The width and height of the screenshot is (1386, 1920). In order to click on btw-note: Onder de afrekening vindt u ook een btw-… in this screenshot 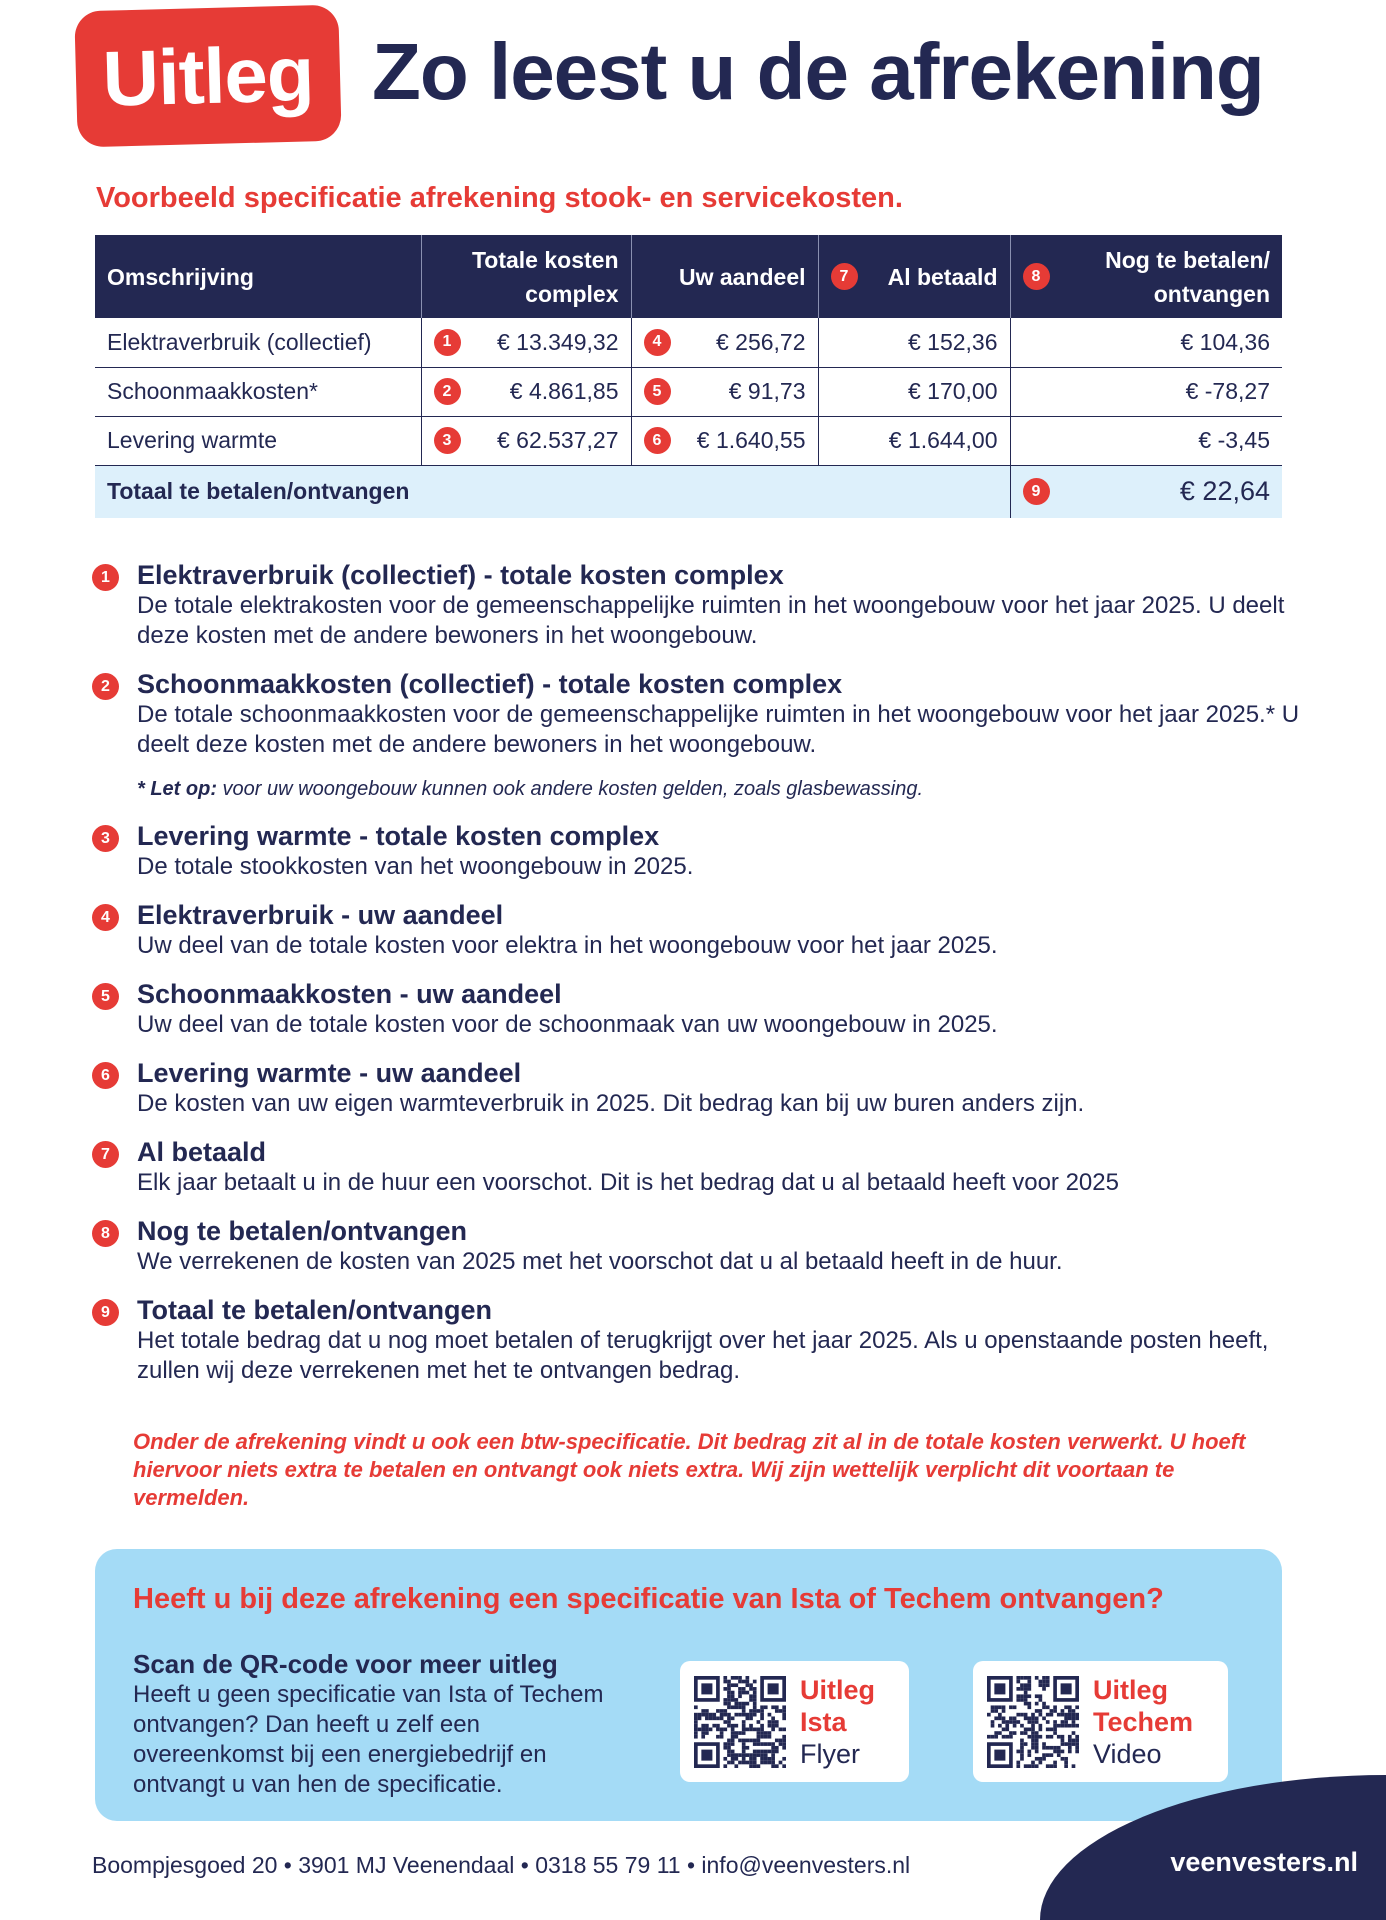, I will do `click(689, 1469)`.